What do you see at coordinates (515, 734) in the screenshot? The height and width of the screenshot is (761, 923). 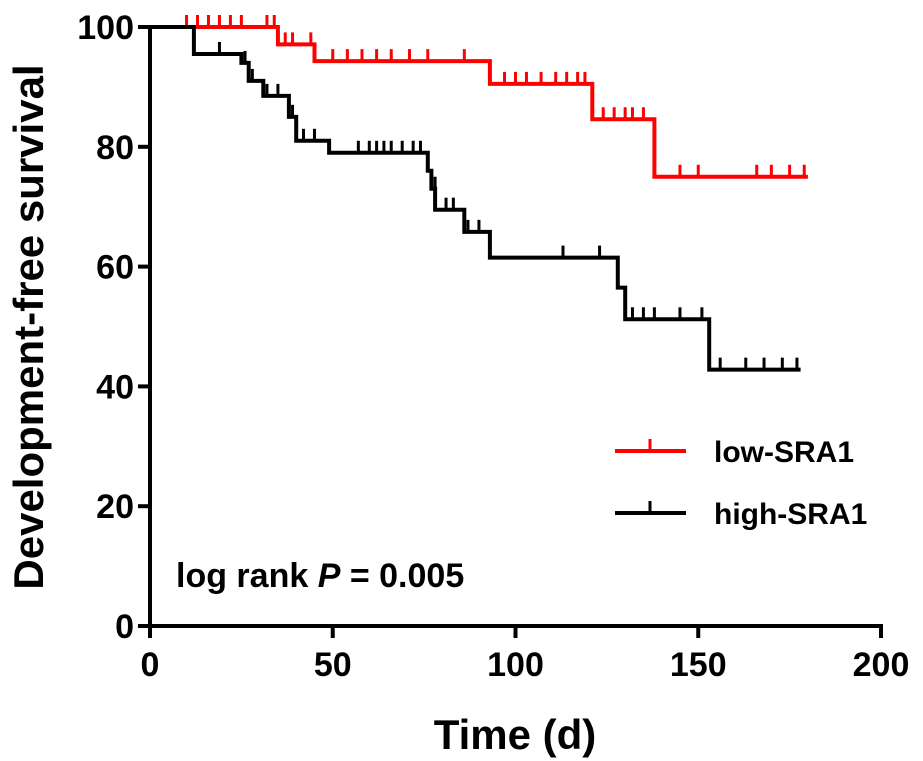 I see `x-axis-title: Time (d)` at bounding box center [515, 734].